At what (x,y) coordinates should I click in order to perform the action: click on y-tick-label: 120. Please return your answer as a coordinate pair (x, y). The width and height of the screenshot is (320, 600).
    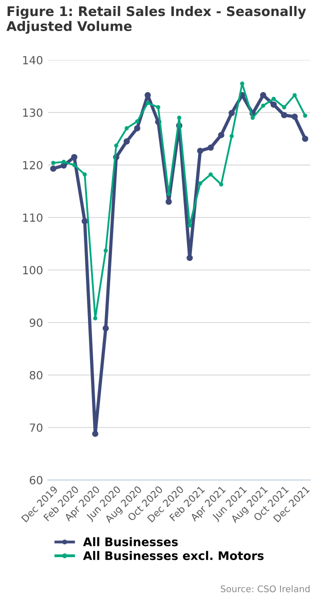
    Looking at the image, I should click on (32, 165).